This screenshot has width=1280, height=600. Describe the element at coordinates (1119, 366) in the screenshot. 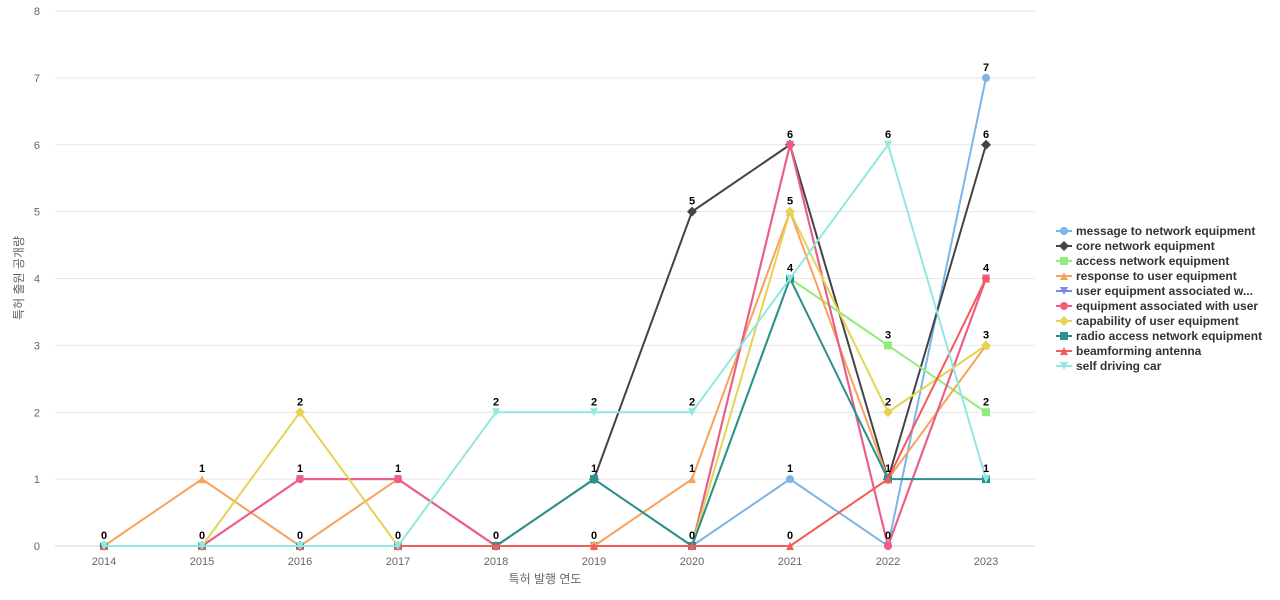

I see `legend-label: self driving car` at that location.